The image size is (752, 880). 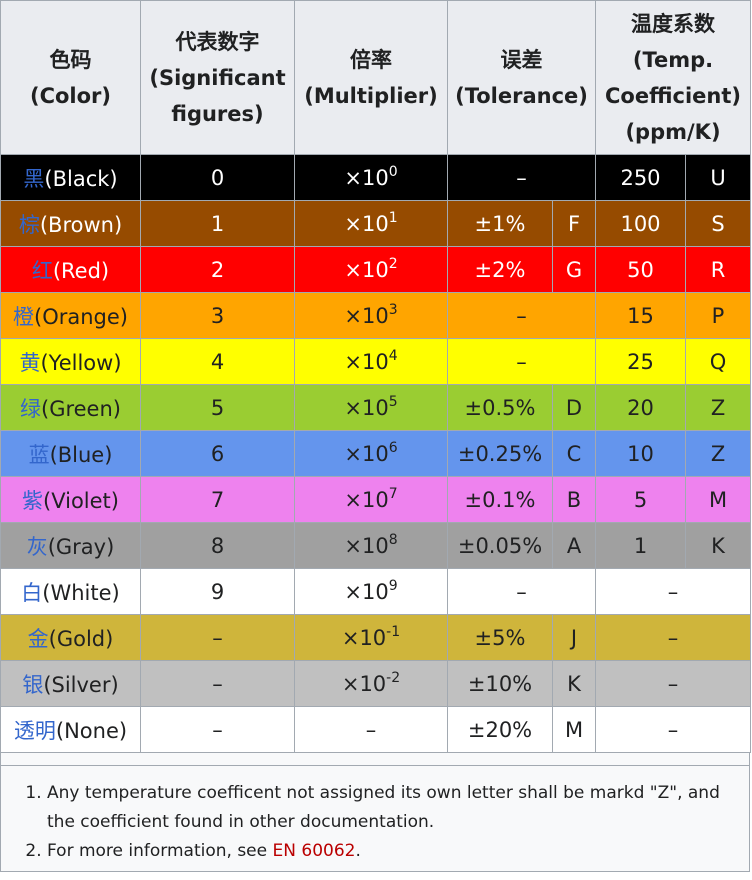 What do you see at coordinates (37, 546) in the screenshot?
I see `color-chinese-link: 灰` at bounding box center [37, 546].